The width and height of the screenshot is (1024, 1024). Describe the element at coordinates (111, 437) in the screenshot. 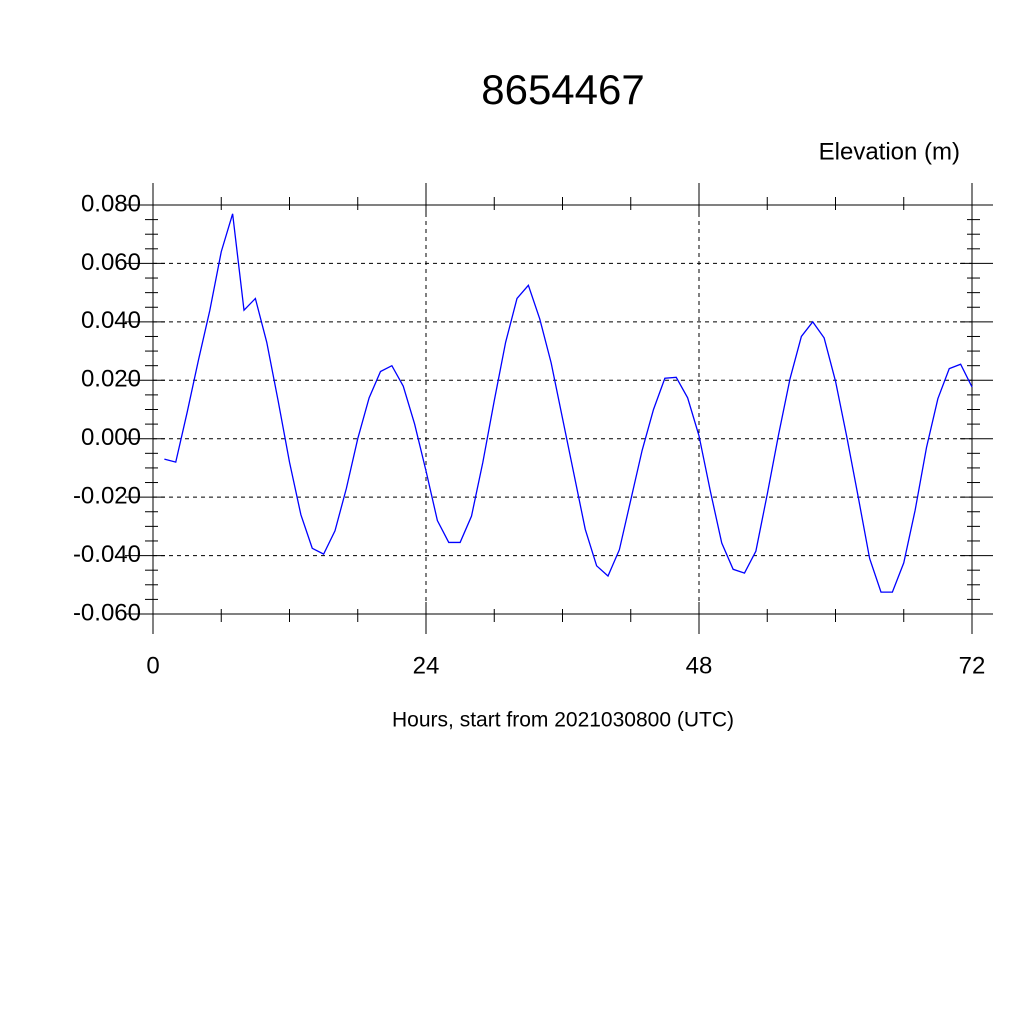

I see `y-tick-label: 0.000` at that location.